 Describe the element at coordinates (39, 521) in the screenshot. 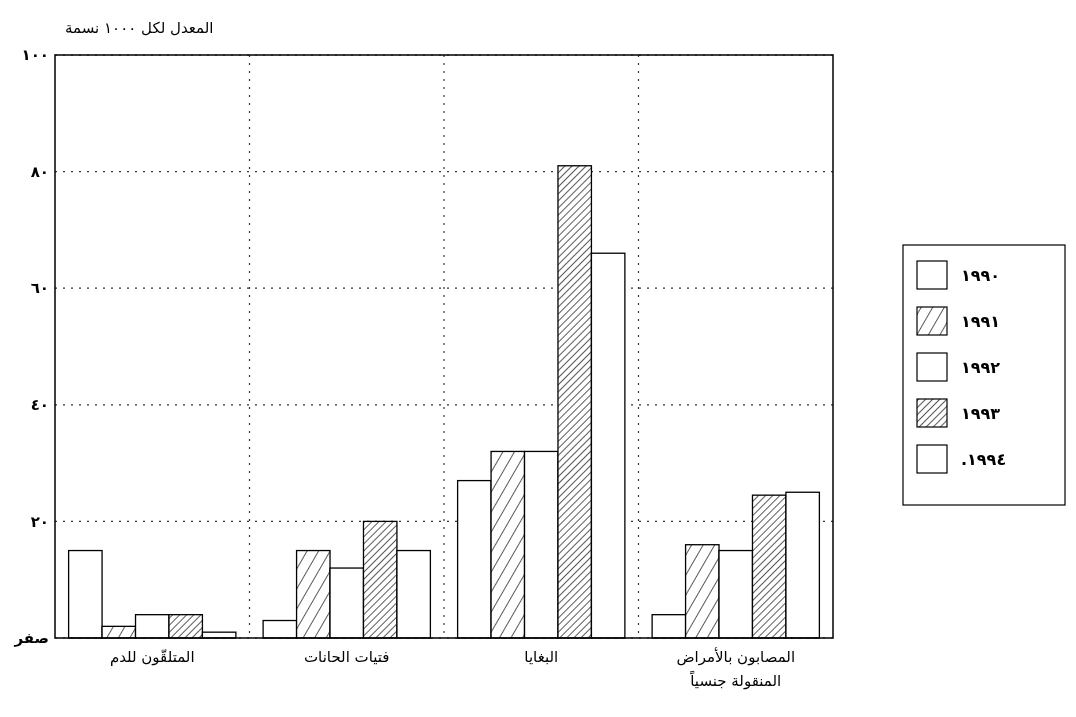

I see `y-tick-label: ٢٠` at that location.